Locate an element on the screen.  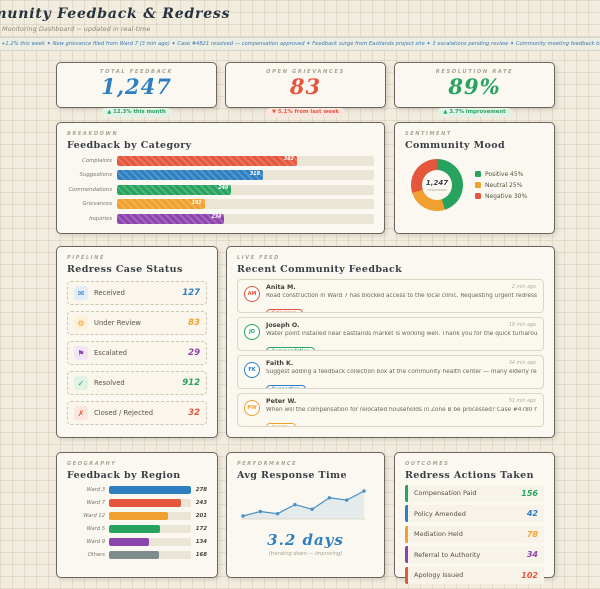
flag-icon: ⚑ is located at coordinates (81, 353).